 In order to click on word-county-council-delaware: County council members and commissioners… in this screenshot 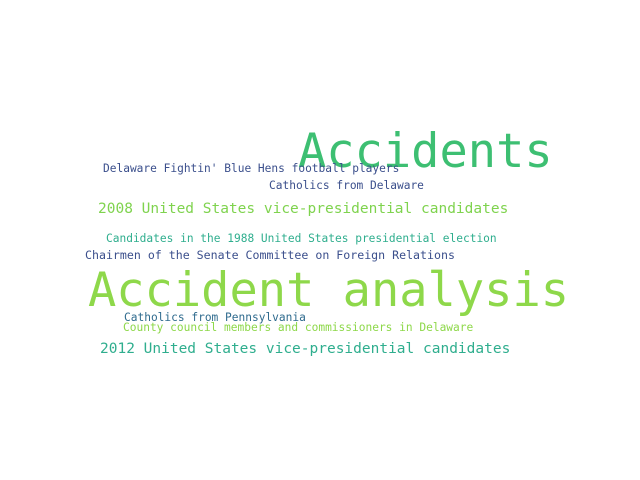, I will do `click(298, 327)`.